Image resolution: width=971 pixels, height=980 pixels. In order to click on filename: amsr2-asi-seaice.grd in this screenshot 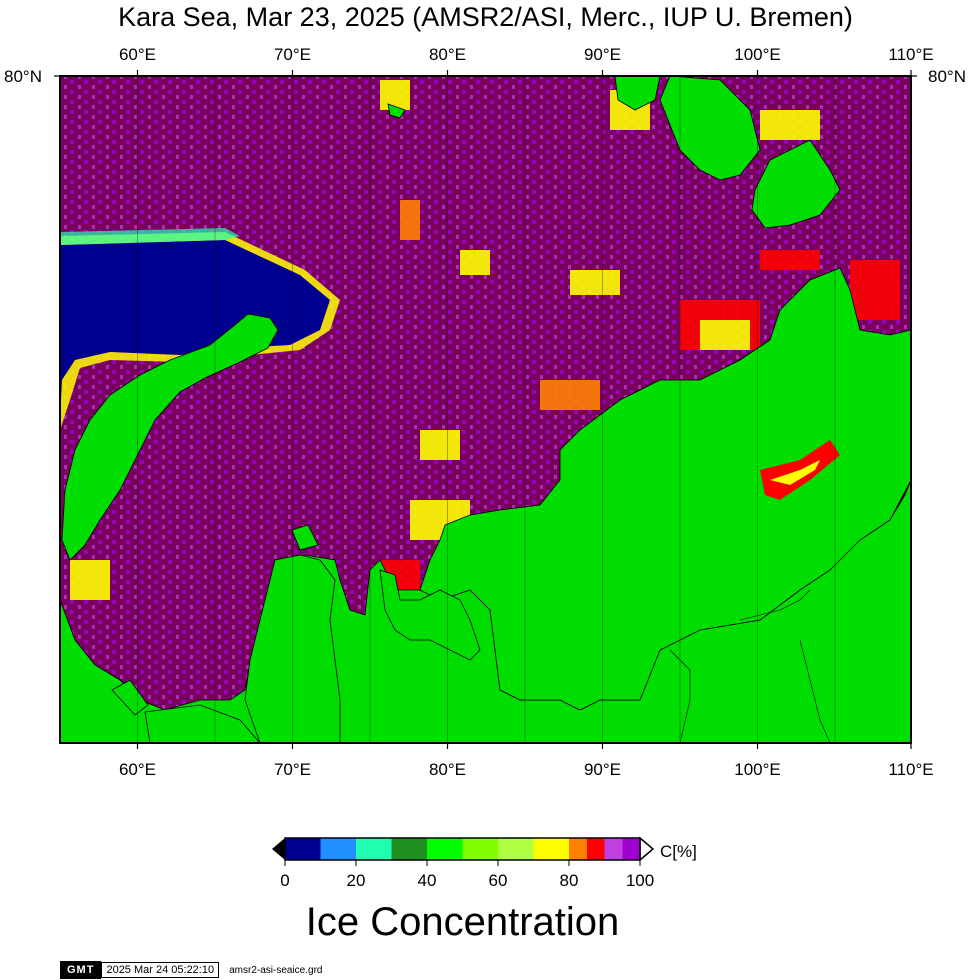, I will do `click(276, 970)`.